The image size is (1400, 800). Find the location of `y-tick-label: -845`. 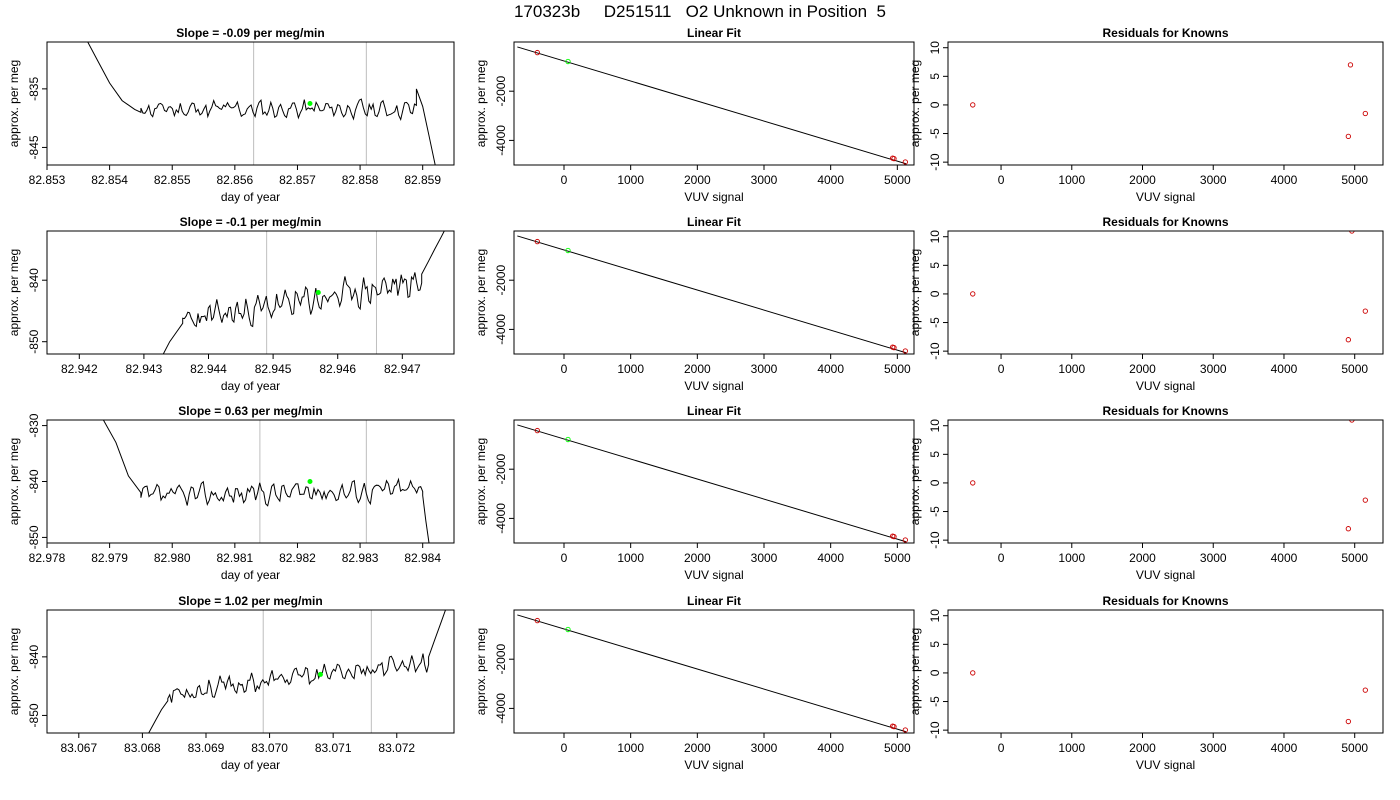

y-tick-label: -845 is located at coordinates (34, 147).